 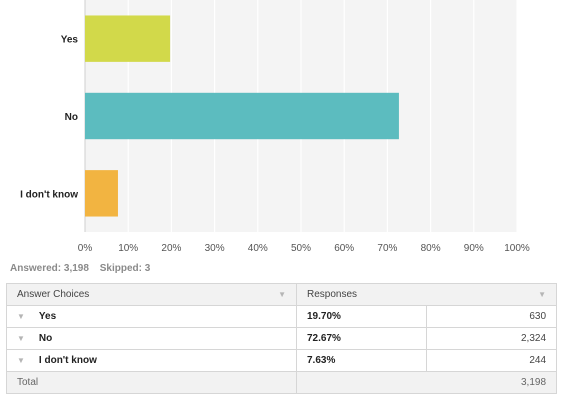 I want to click on response-percent: 72.67%, so click(x=361, y=338).